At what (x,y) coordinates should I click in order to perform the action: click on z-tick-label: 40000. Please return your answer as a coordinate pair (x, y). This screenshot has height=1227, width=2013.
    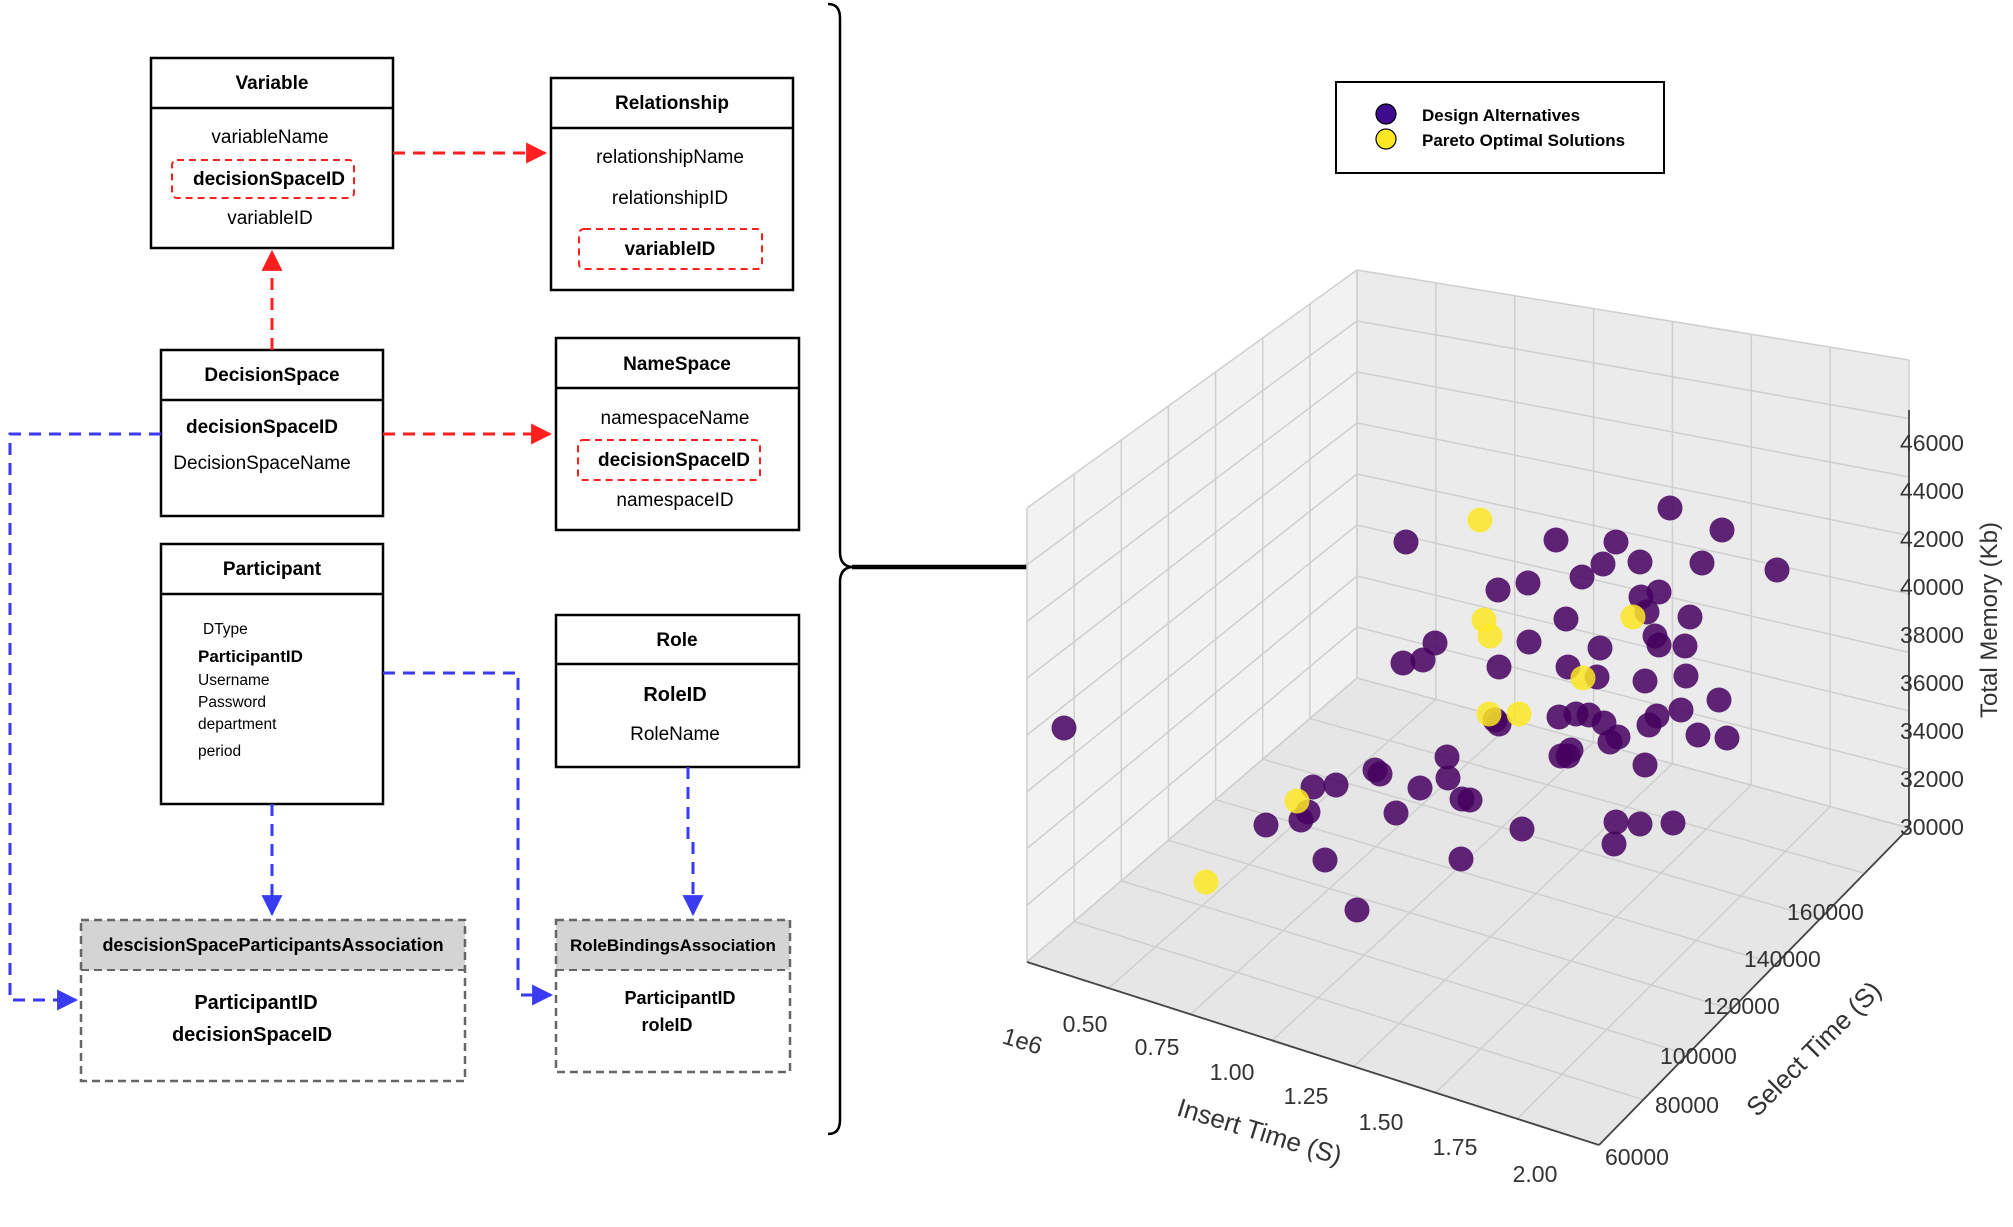
    Looking at the image, I should click on (1932, 587).